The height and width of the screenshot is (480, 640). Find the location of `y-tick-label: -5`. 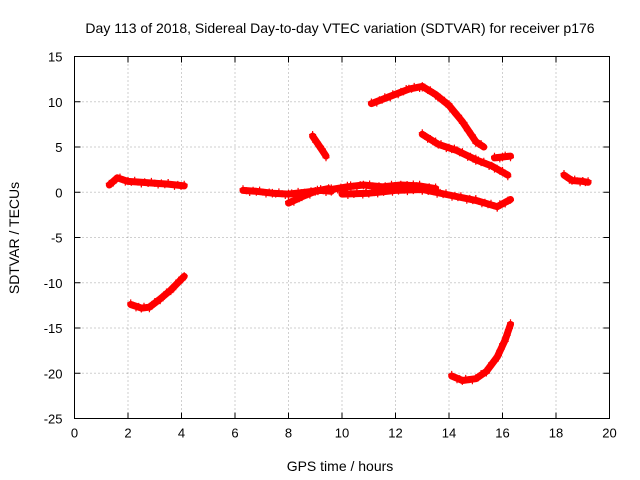

y-tick-label: -5 is located at coordinates (57, 238).